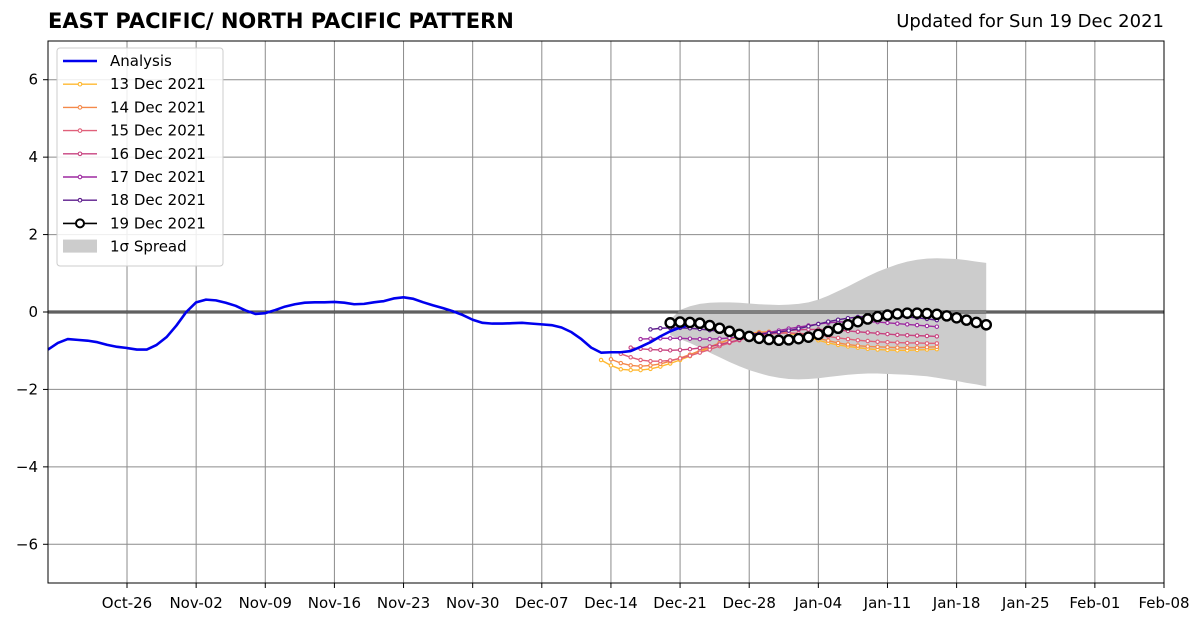 The height and width of the screenshot is (622, 1204). I want to click on y-tick-label: 2, so click(33, 235).